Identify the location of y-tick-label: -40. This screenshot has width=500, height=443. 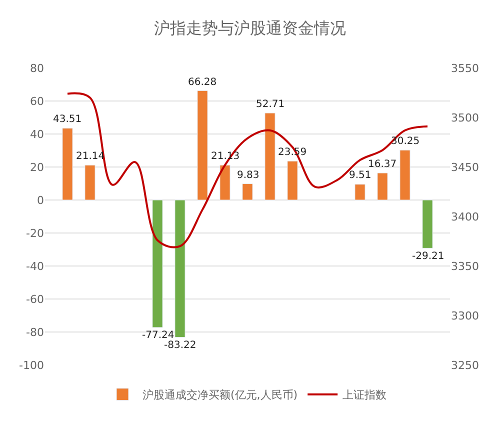
(35, 266).